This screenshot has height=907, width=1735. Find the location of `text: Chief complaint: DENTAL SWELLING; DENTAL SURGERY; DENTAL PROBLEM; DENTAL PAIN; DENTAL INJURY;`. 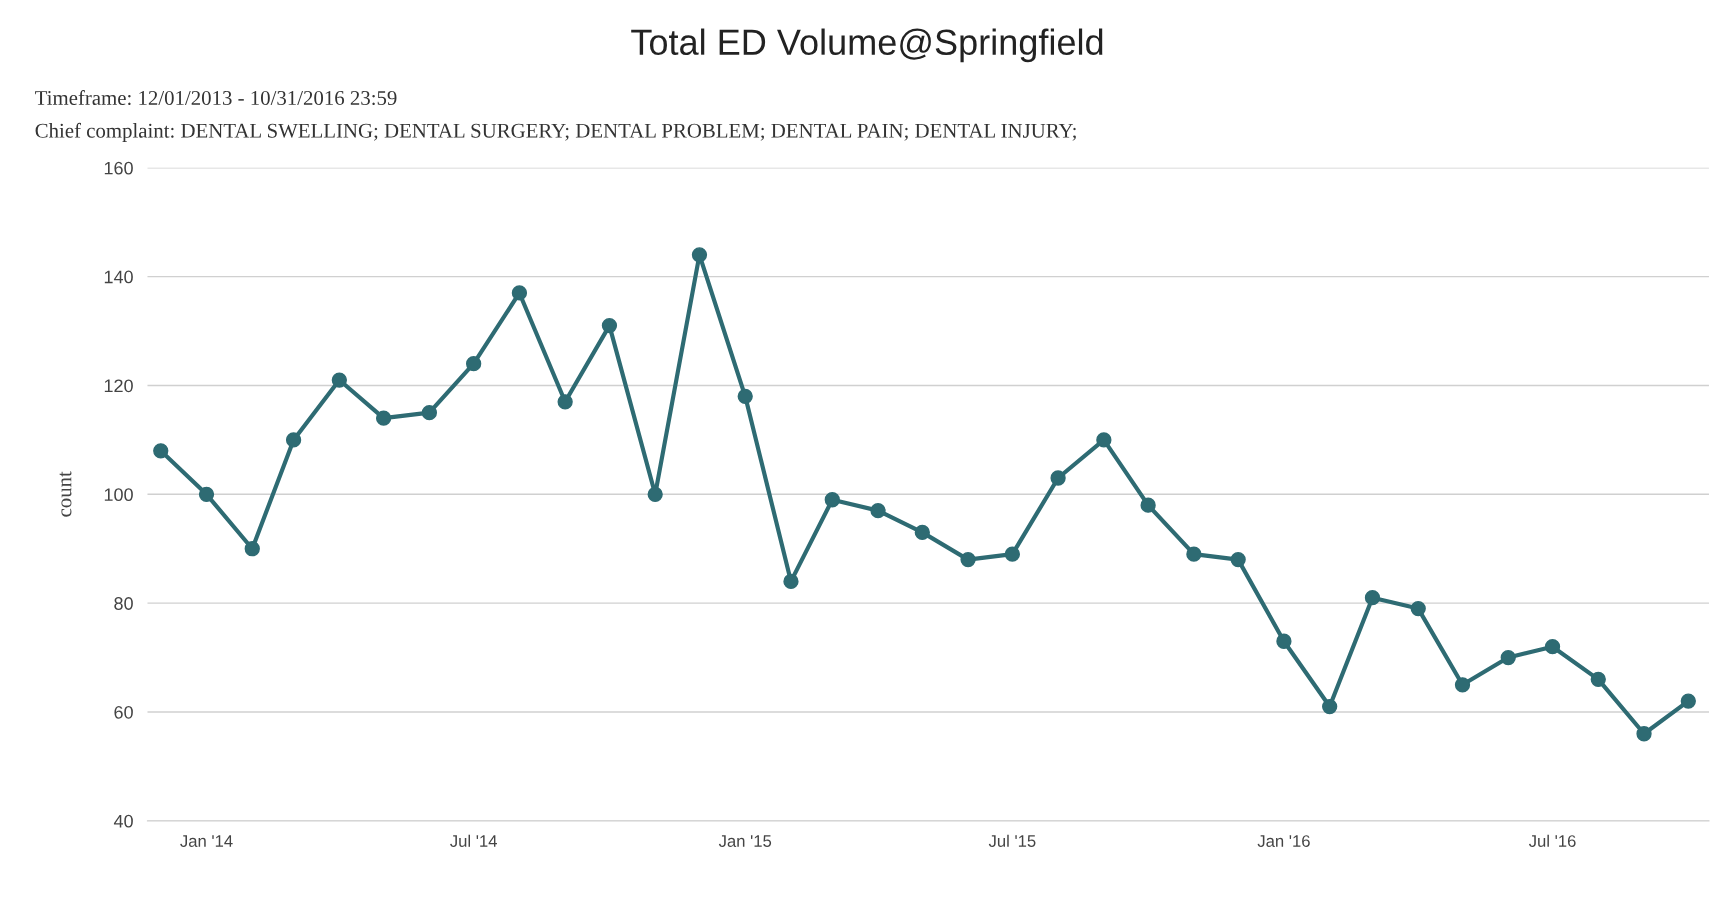

text: Chief complaint: DENTAL SWELLING; DENTAL SURGERY; DENTAL PROBLEM; DENTAL PAIN; DENTAL INJURY; is located at coordinates (555, 132).